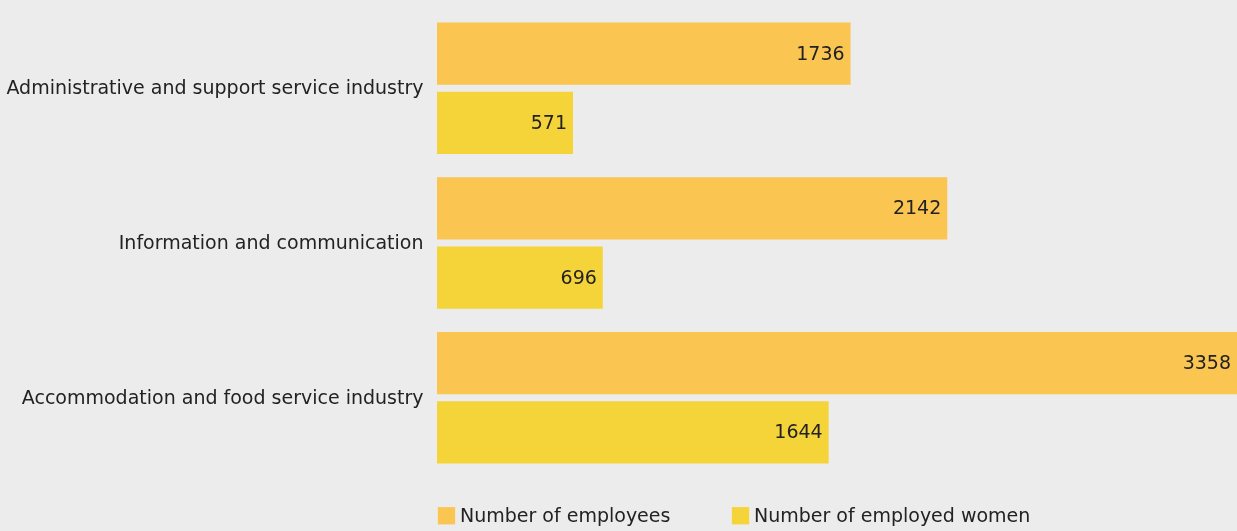  Describe the element at coordinates (578, 276) in the screenshot. I see `data-label: 696` at that location.